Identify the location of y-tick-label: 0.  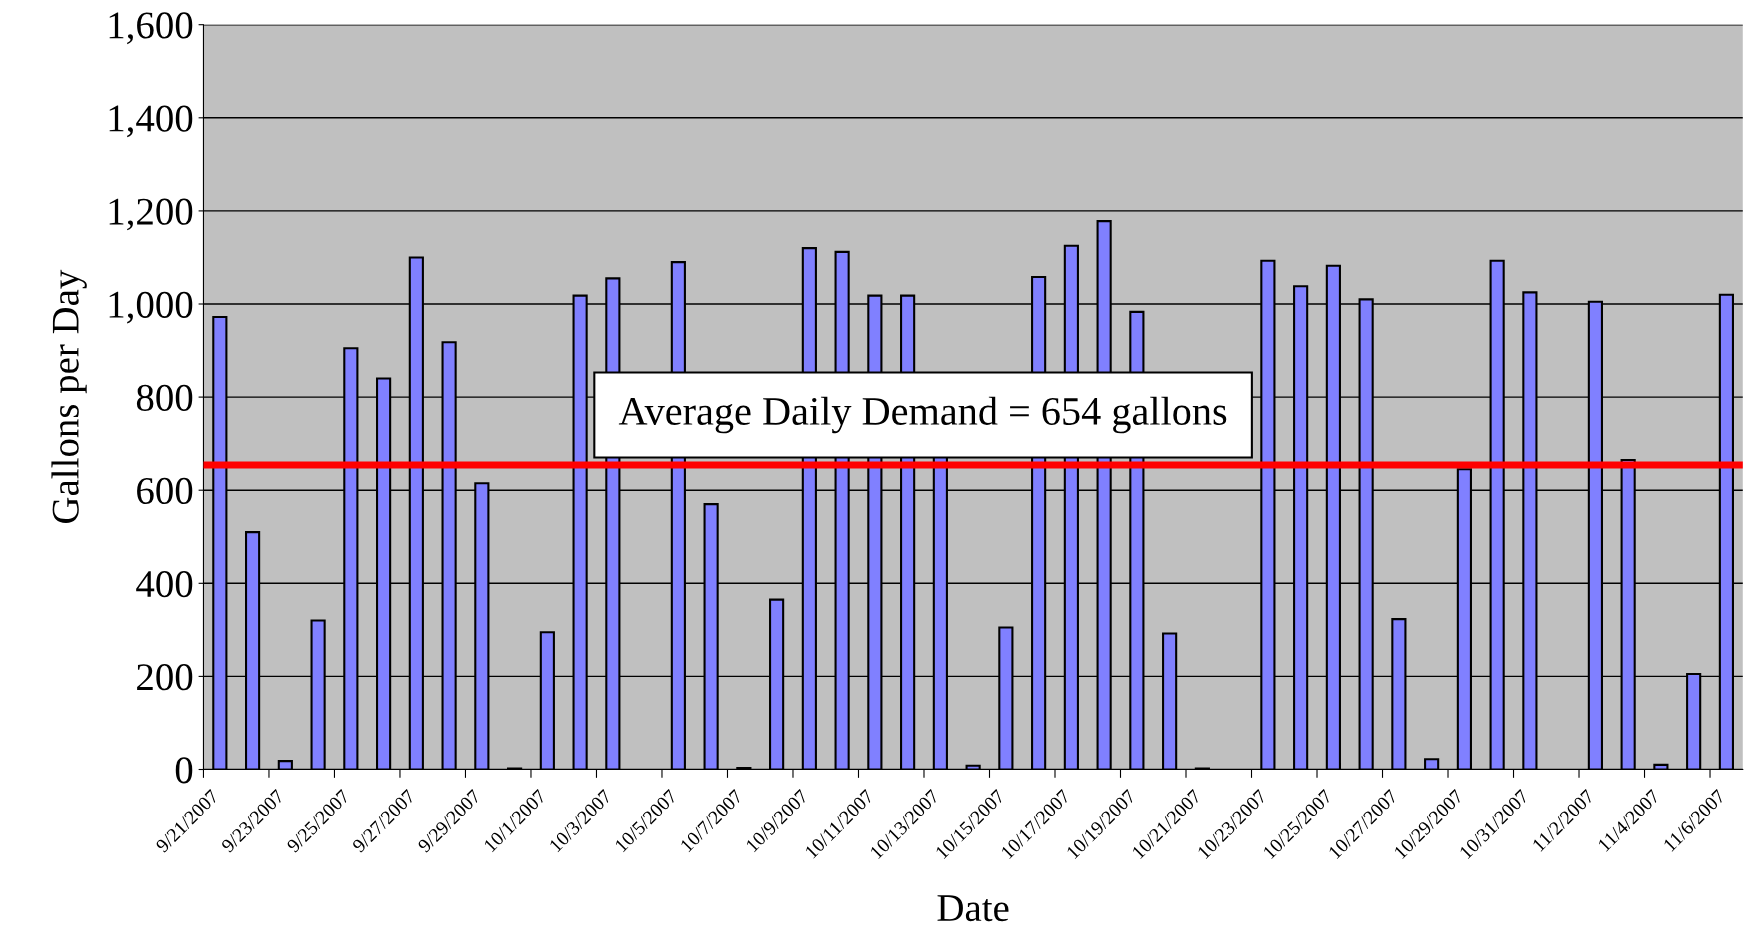
(184, 770).